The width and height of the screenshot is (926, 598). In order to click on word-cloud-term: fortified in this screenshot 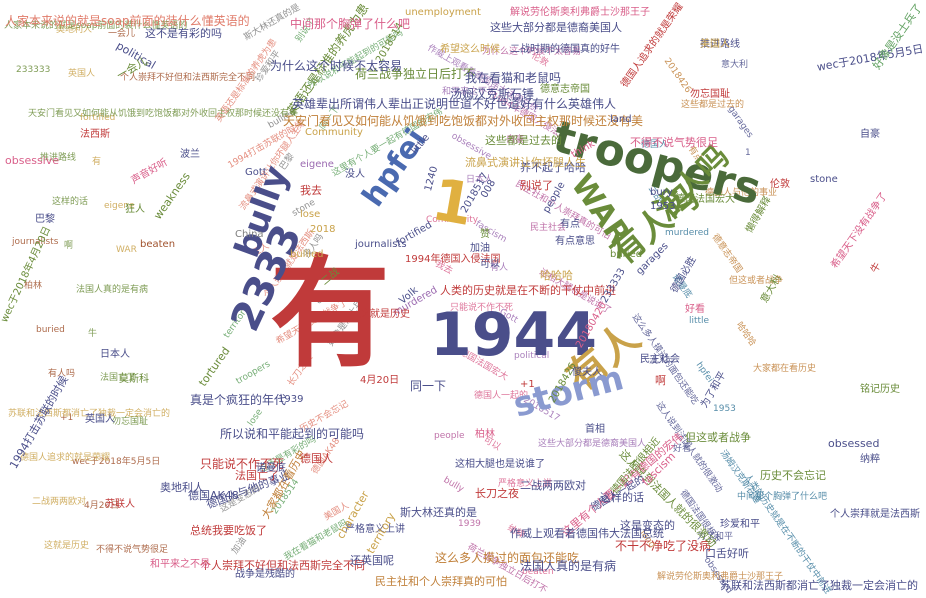, I will do `click(98, 118)`.